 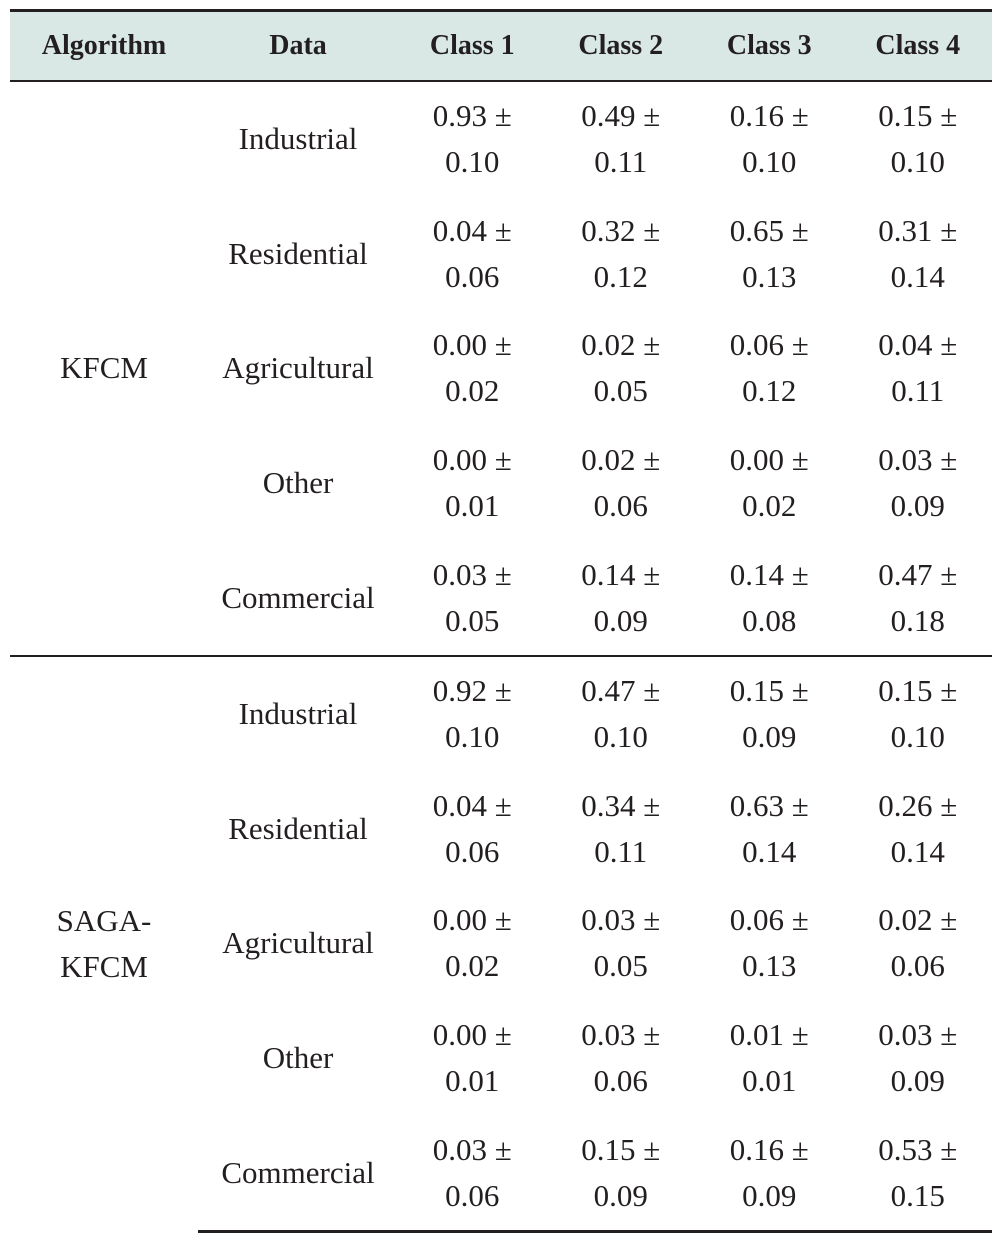 I want to click on value-cell: 0.63 ±0.14, so click(x=769, y=828).